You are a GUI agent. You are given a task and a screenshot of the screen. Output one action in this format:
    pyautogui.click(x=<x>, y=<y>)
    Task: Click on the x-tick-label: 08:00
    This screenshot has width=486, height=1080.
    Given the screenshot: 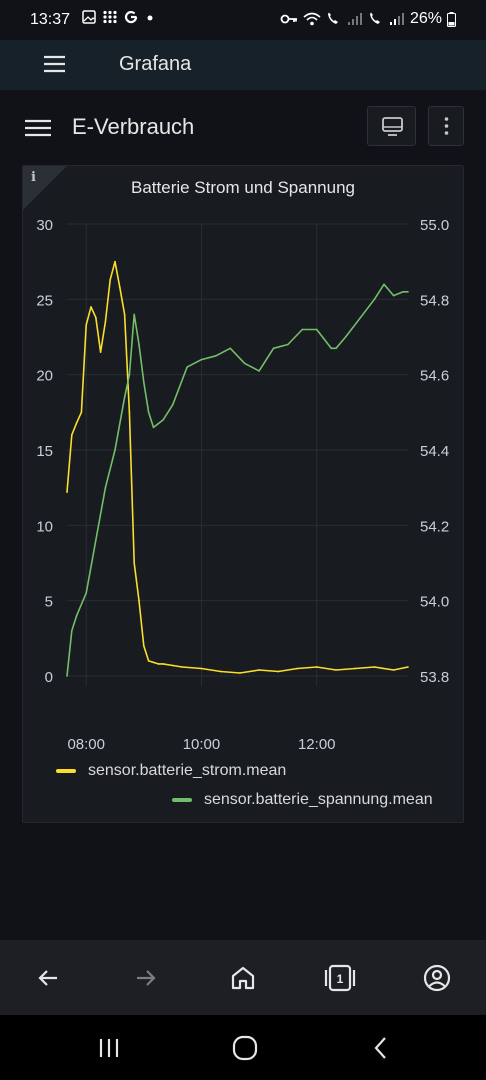 What is the action you would take?
    pyautogui.click(x=86, y=744)
    